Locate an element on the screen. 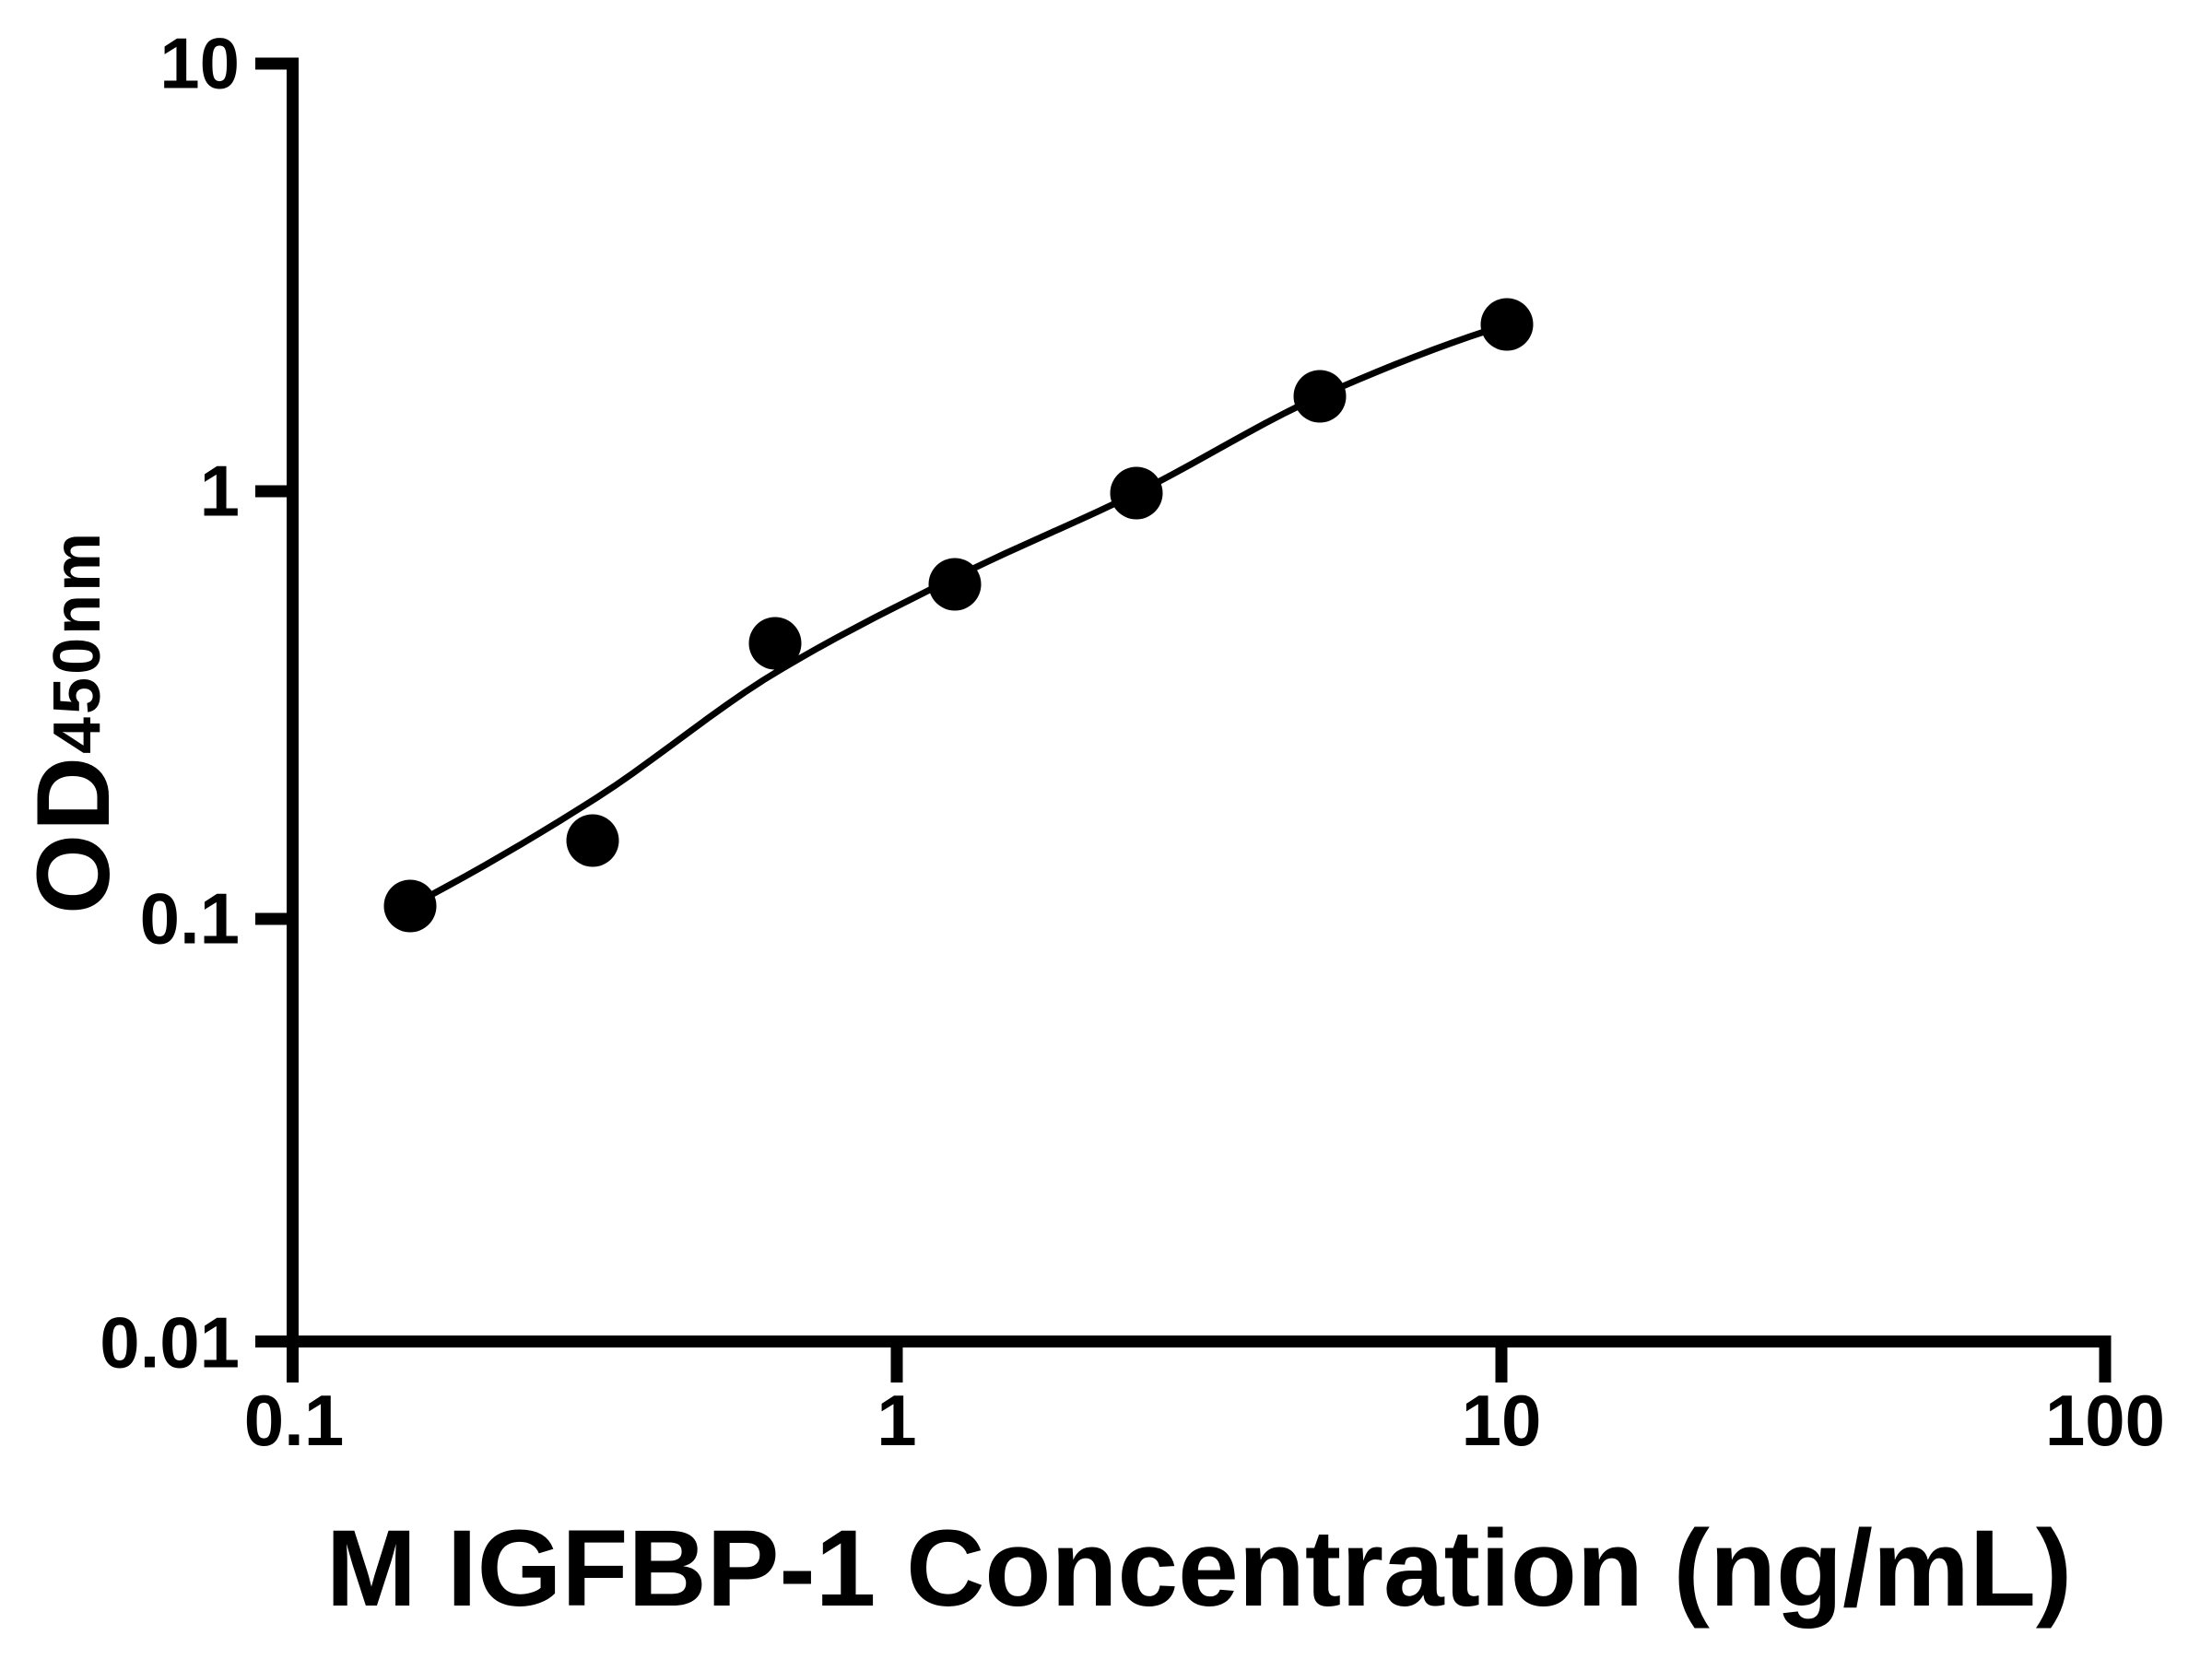 This screenshot has height=1659, width=2212. svg-text: 0.01 is located at coordinates (170, 1342).